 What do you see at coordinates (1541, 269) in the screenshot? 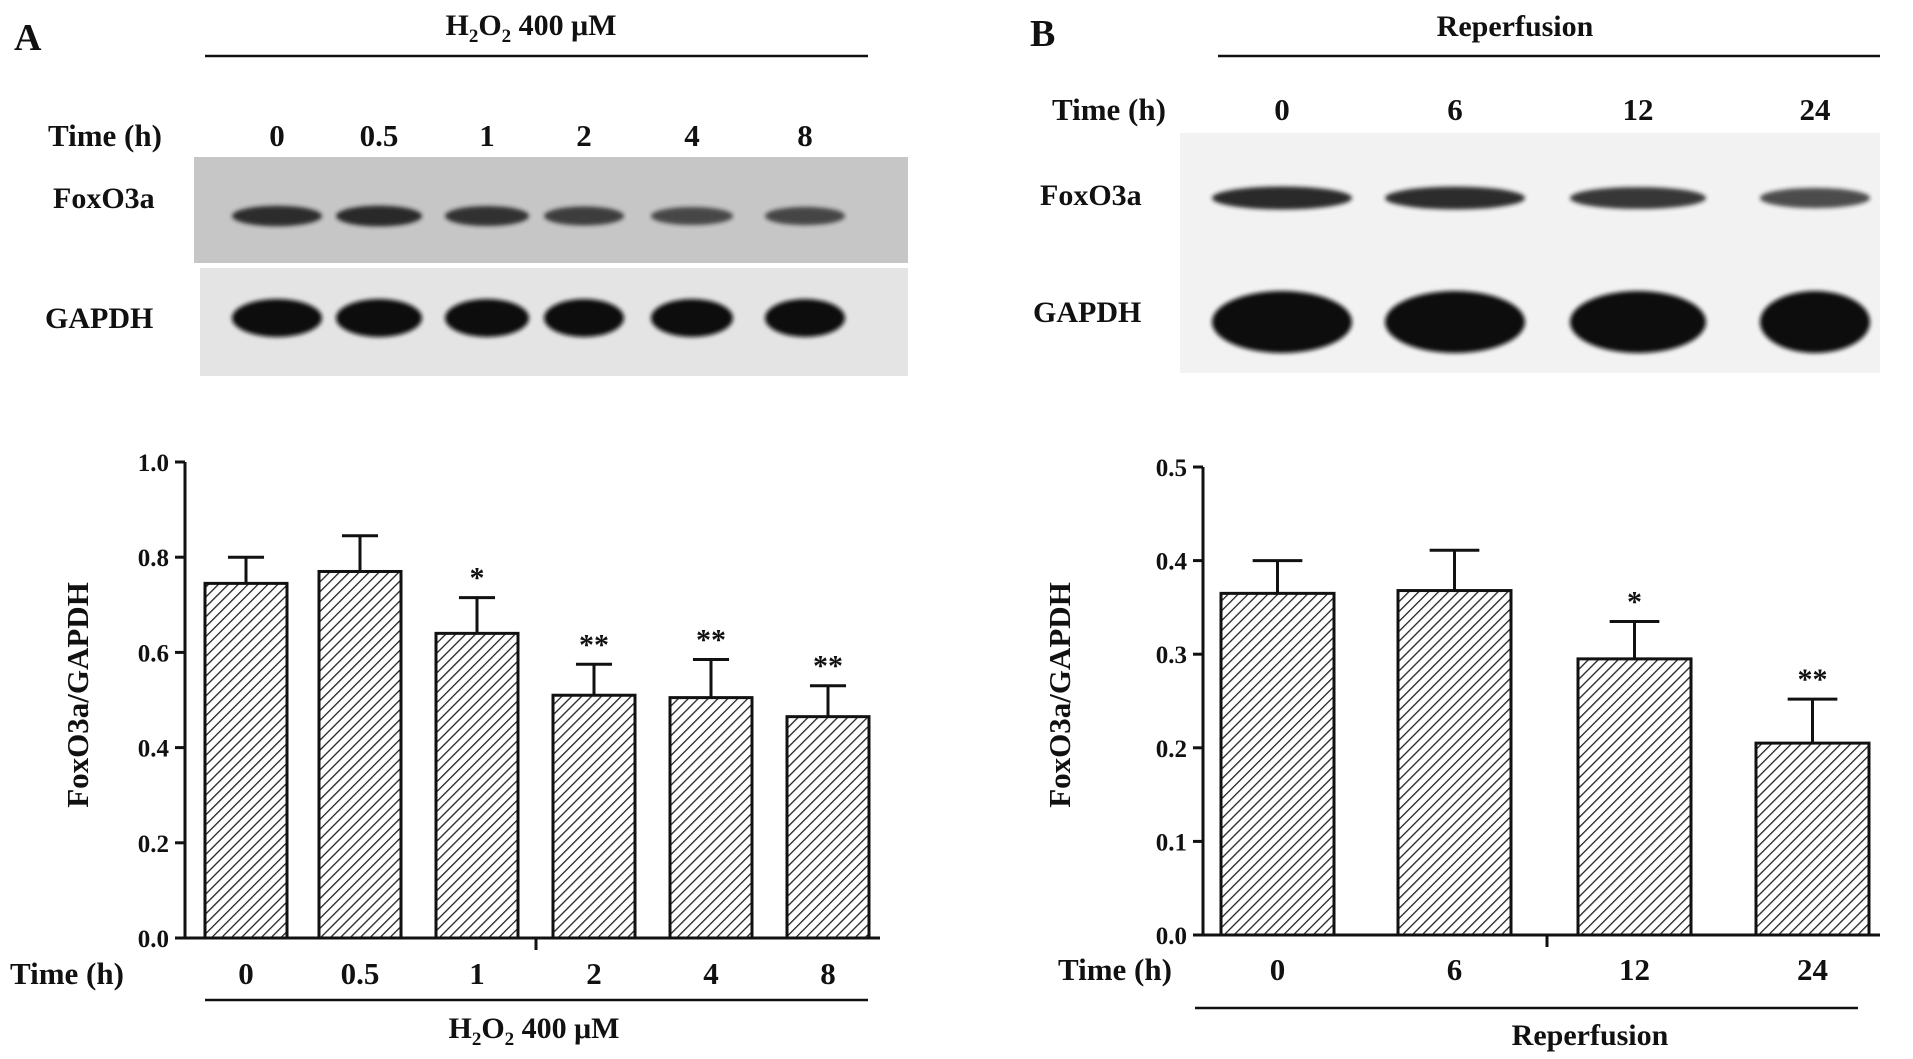
I see `panel-b-bands` at bounding box center [1541, 269].